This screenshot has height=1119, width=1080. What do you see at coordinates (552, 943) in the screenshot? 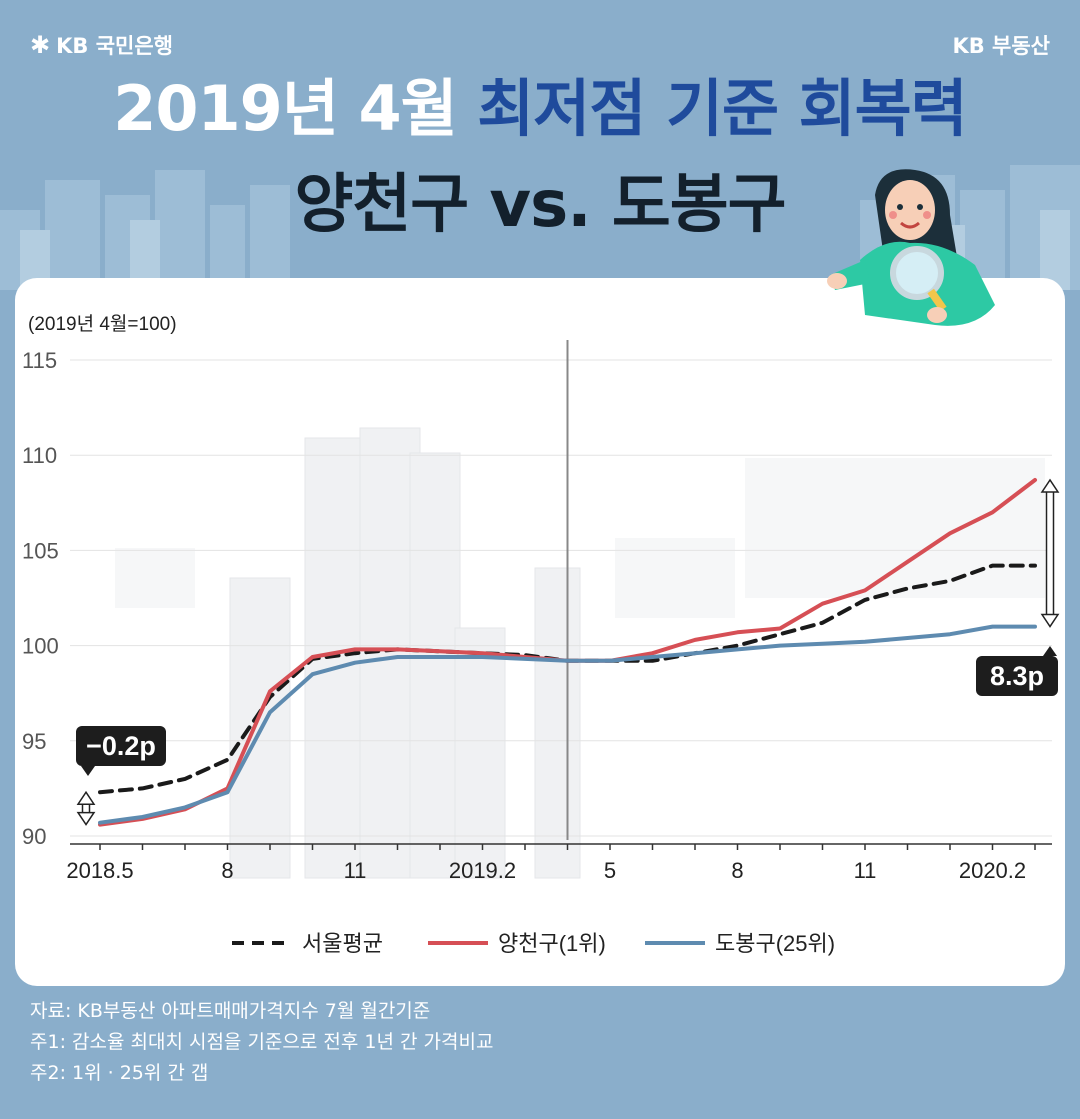
I see `legend-label-1: 양천구(1위)` at bounding box center [552, 943].